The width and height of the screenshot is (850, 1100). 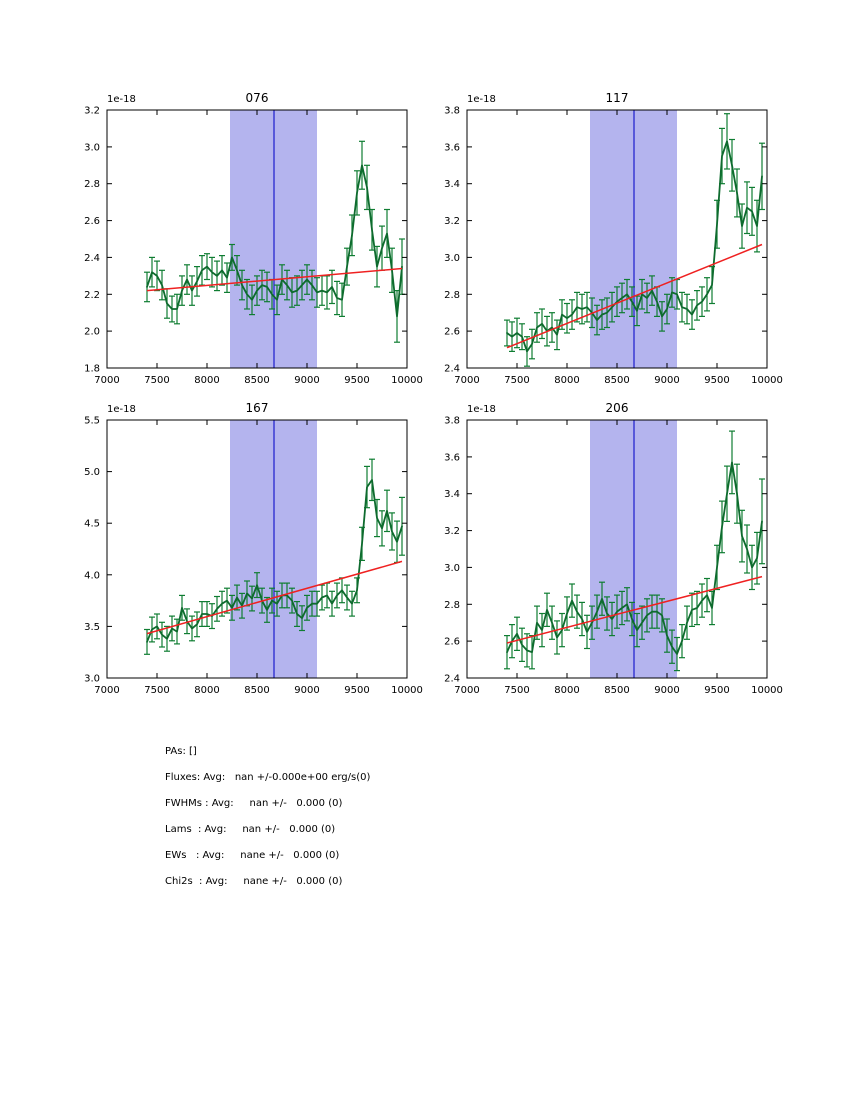 I want to click on svg-text: 2.2, so click(x=92, y=295).